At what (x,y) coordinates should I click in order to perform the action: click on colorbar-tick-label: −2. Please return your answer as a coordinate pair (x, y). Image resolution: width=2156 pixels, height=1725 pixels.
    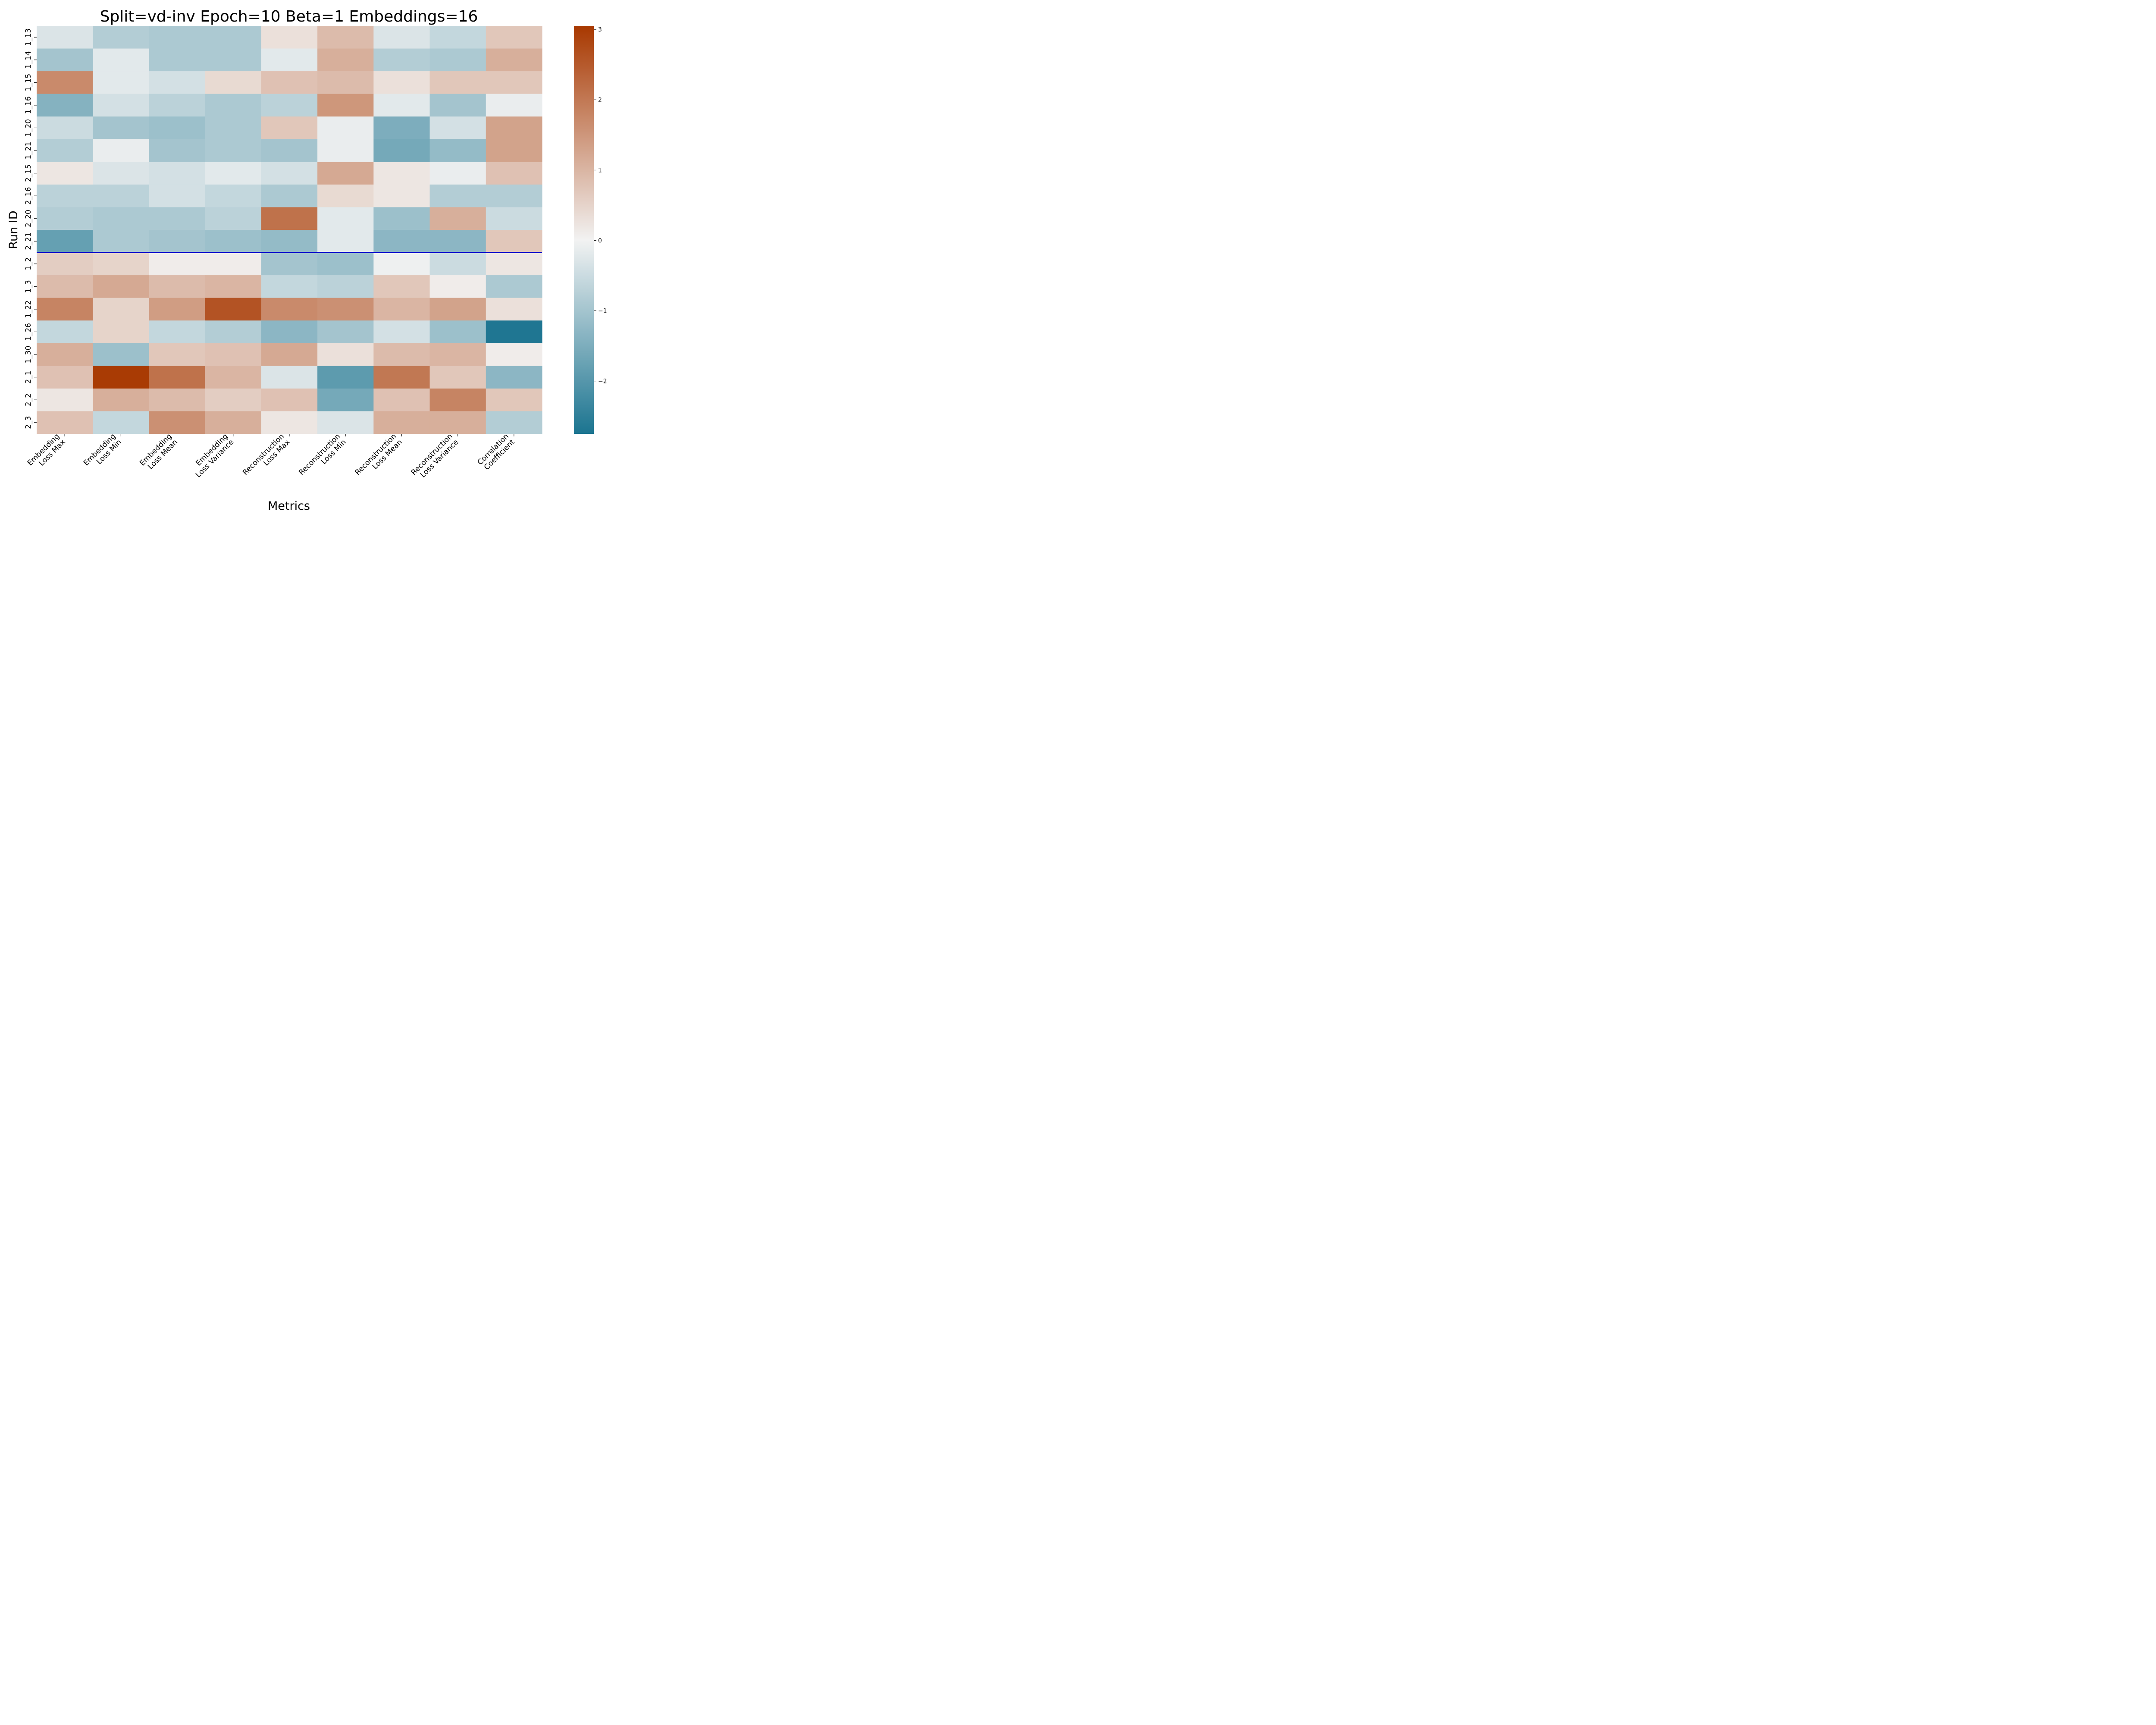
    Looking at the image, I should click on (602, 382).